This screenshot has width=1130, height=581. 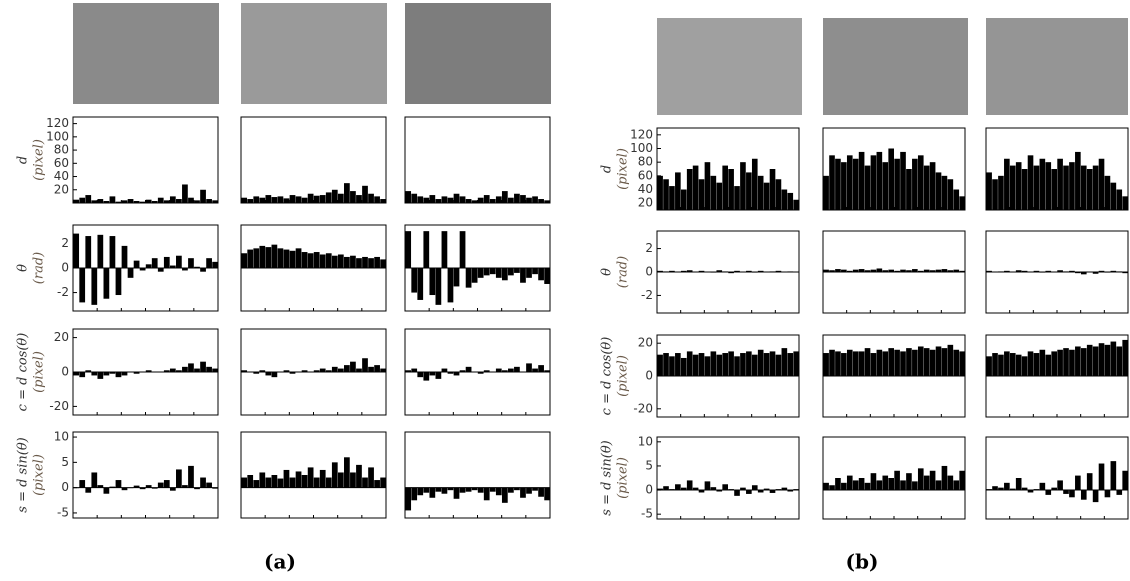 I want to click on caption: (b), so click(x=862, y=562).